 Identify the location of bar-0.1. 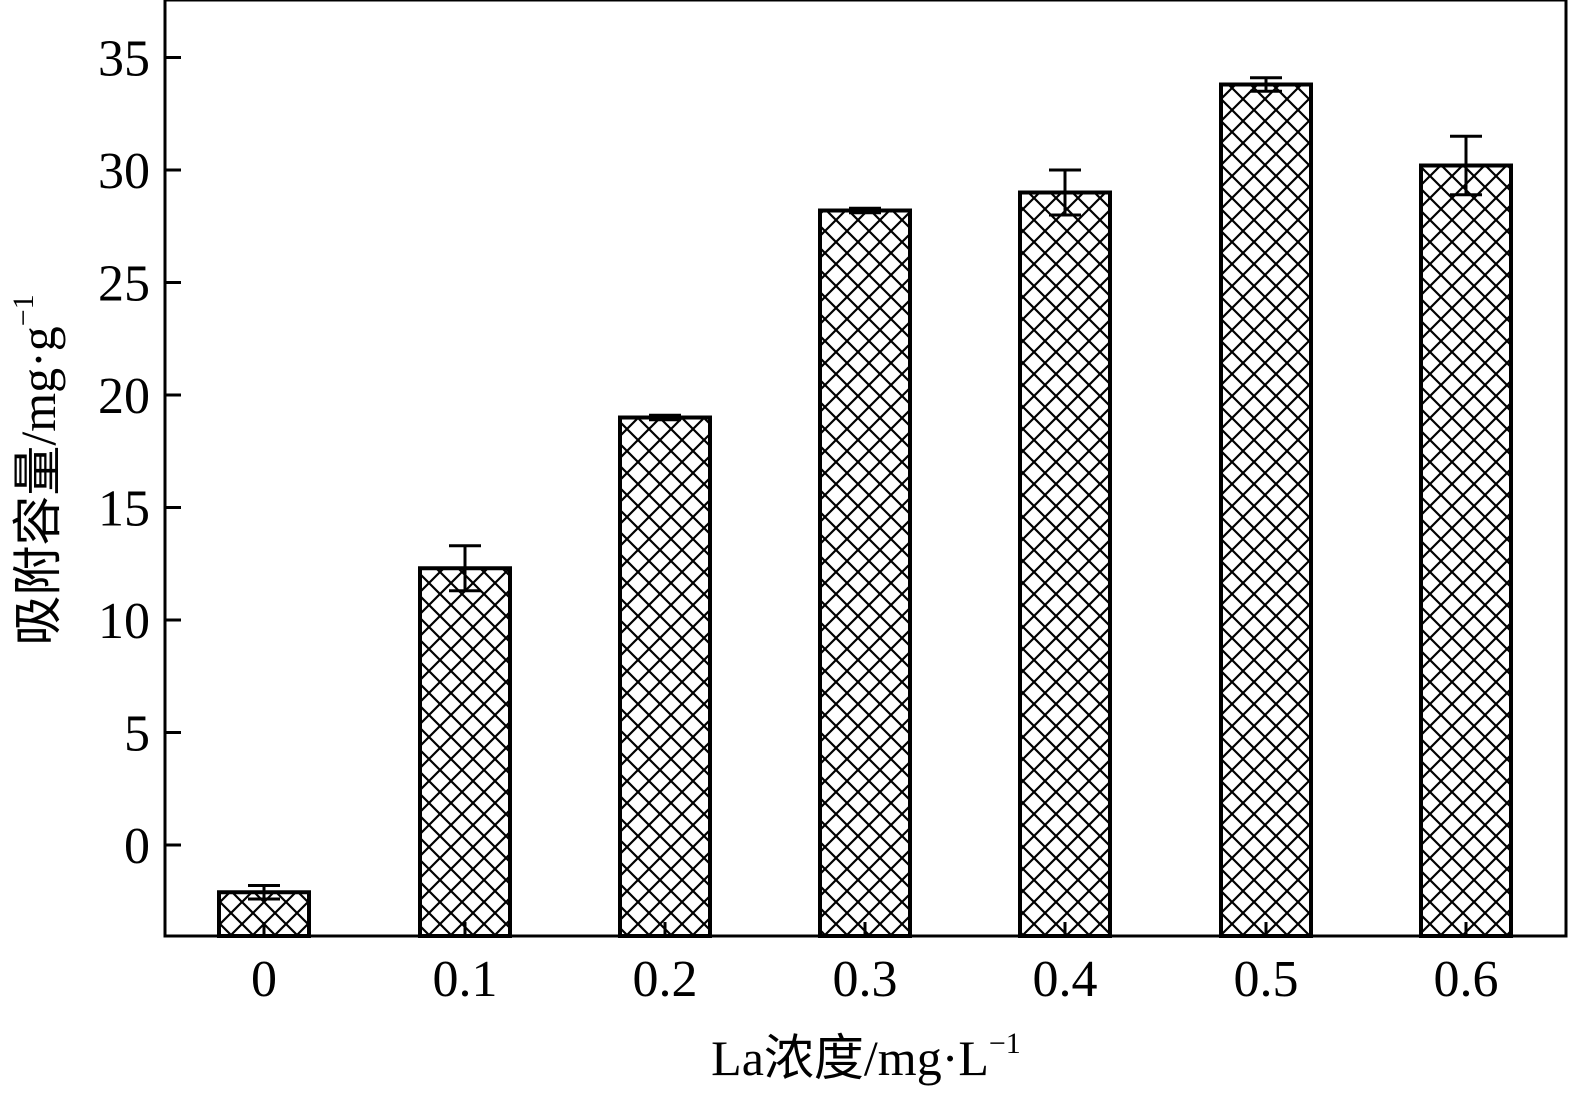
(465, 752).